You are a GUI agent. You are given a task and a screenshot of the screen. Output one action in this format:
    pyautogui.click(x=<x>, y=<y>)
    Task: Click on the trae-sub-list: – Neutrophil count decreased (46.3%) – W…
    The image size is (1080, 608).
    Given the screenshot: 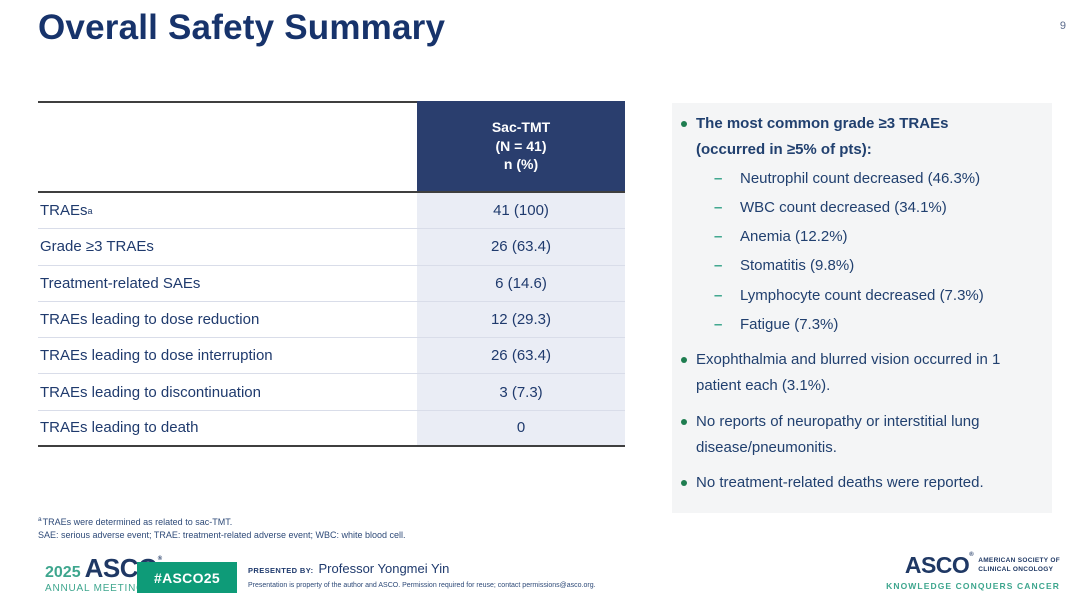 What is the action you would take?
    pyautogui.click(x=876, y=252)
    